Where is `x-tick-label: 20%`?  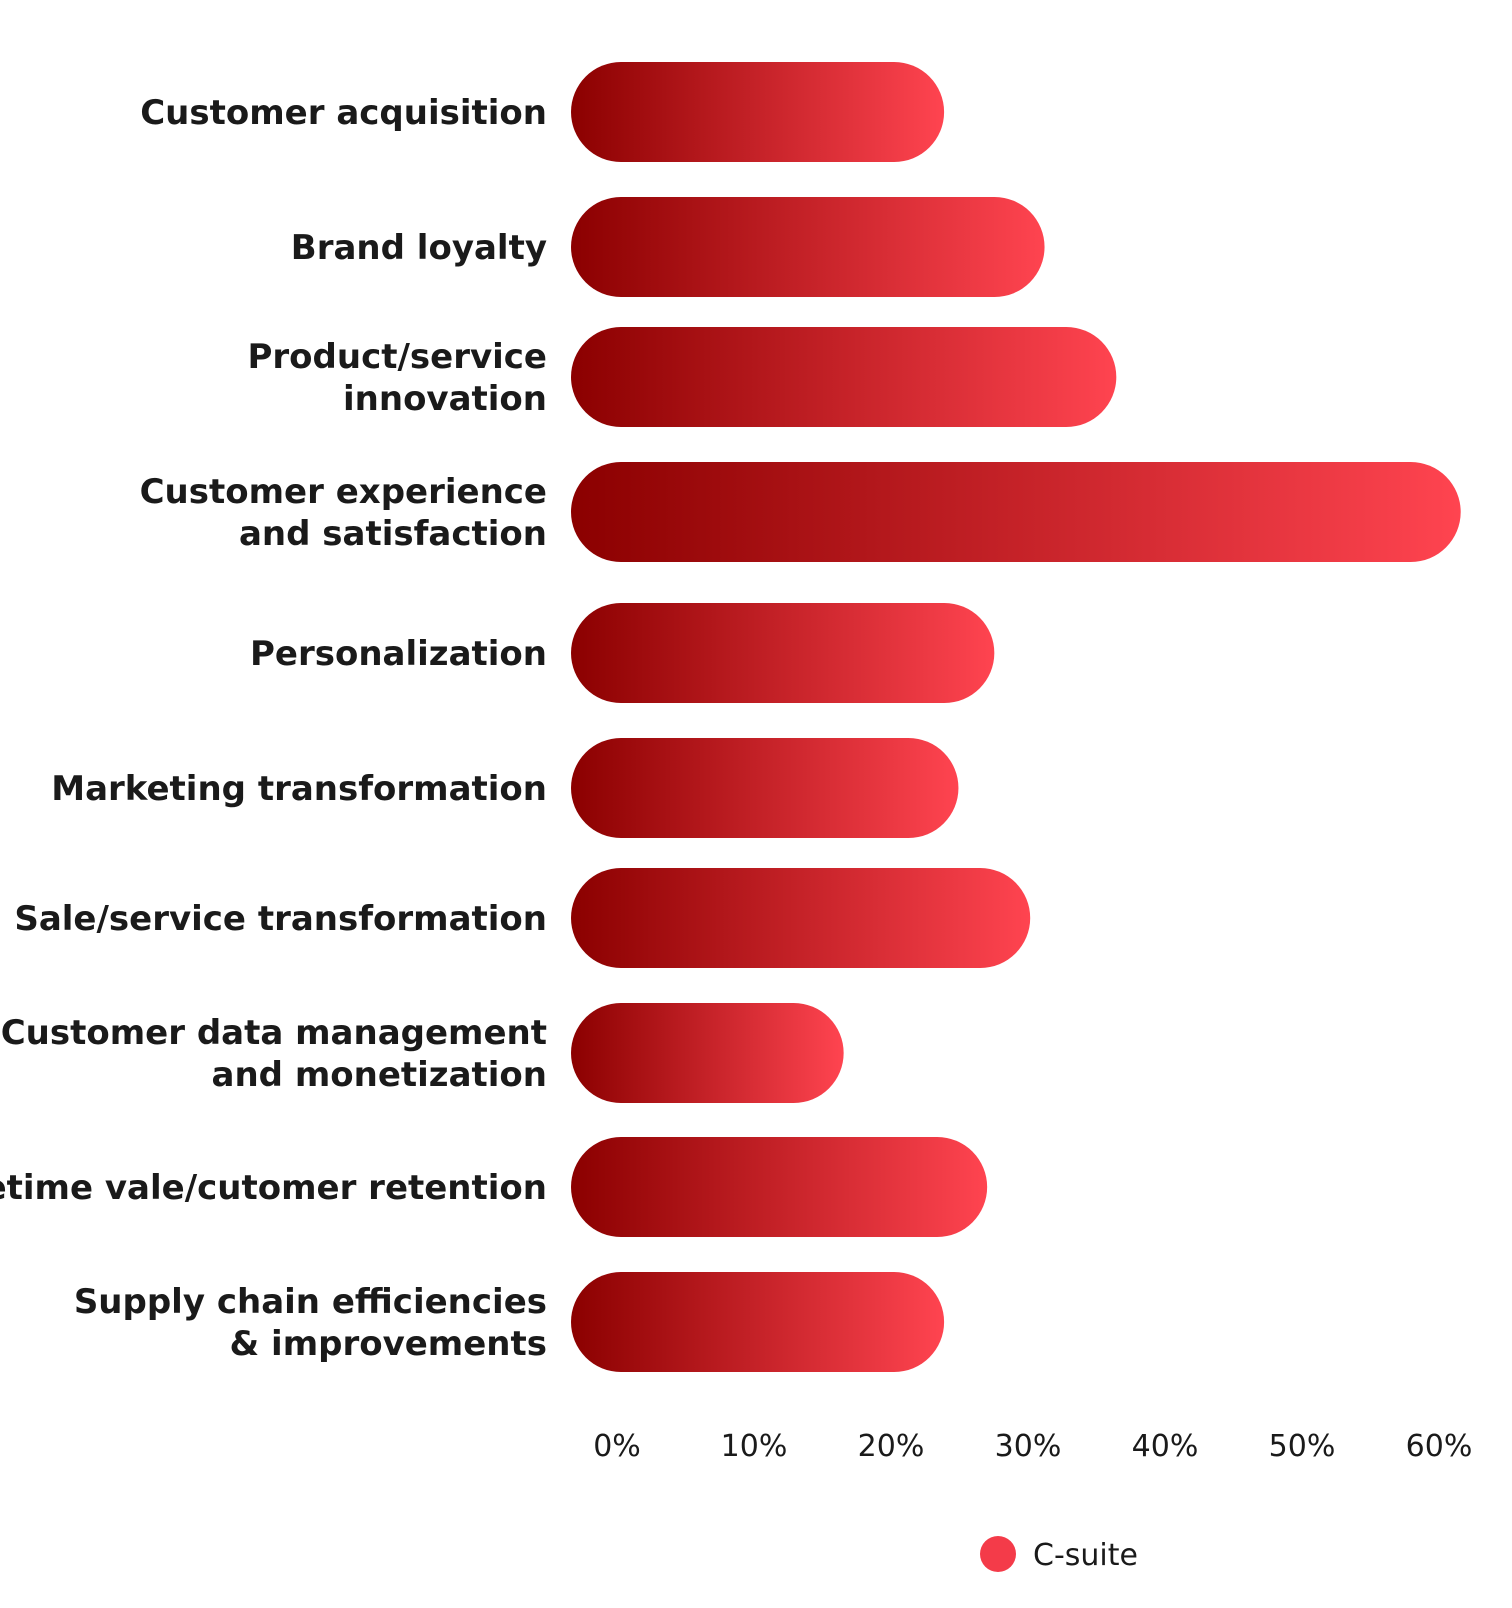 x-tick-label: 20% is located at coordinates (891, 1446).